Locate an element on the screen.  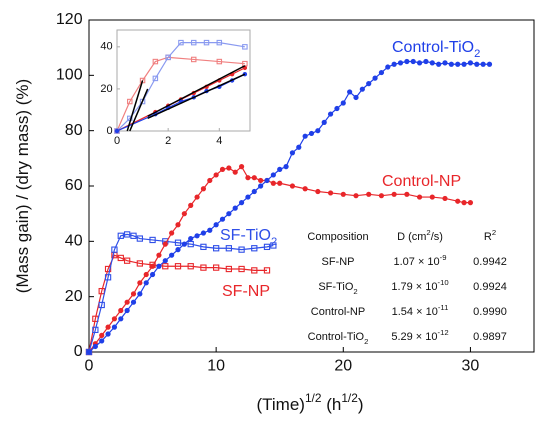
table-cell: Control-NP is located at coordinates (338, 312).